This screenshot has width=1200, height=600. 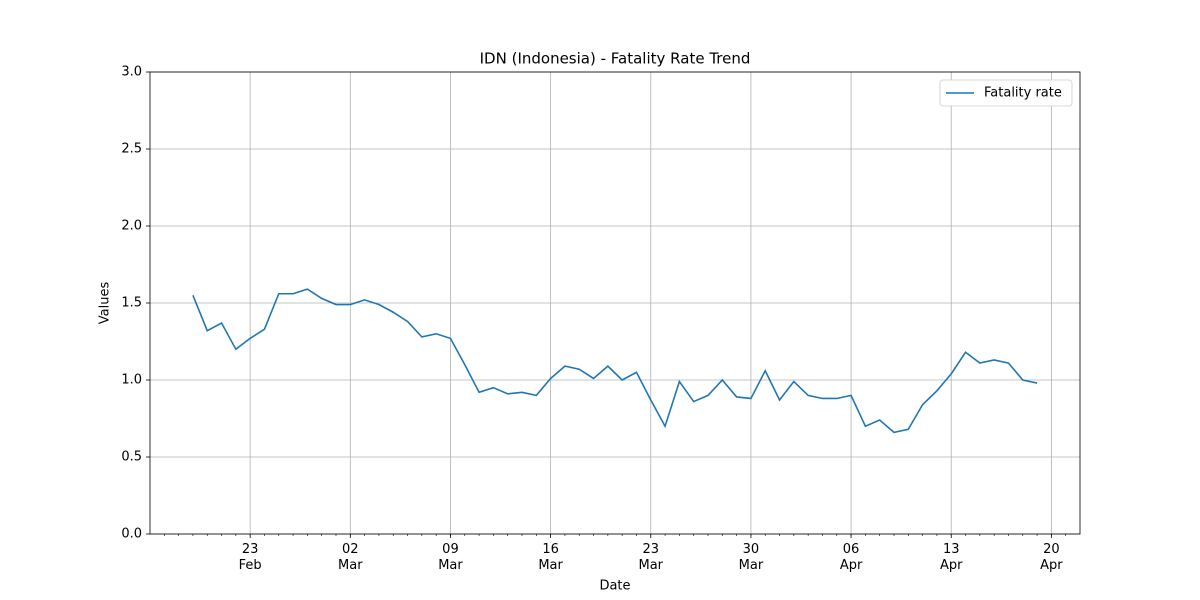 What do you see at coordinates (751, 557) in the screenshot?
I see `x-tick-label: 30 Mar` at bounding box center [751, 557].